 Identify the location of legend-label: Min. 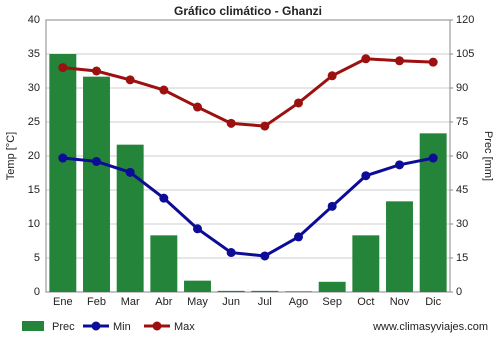
(122, 327).